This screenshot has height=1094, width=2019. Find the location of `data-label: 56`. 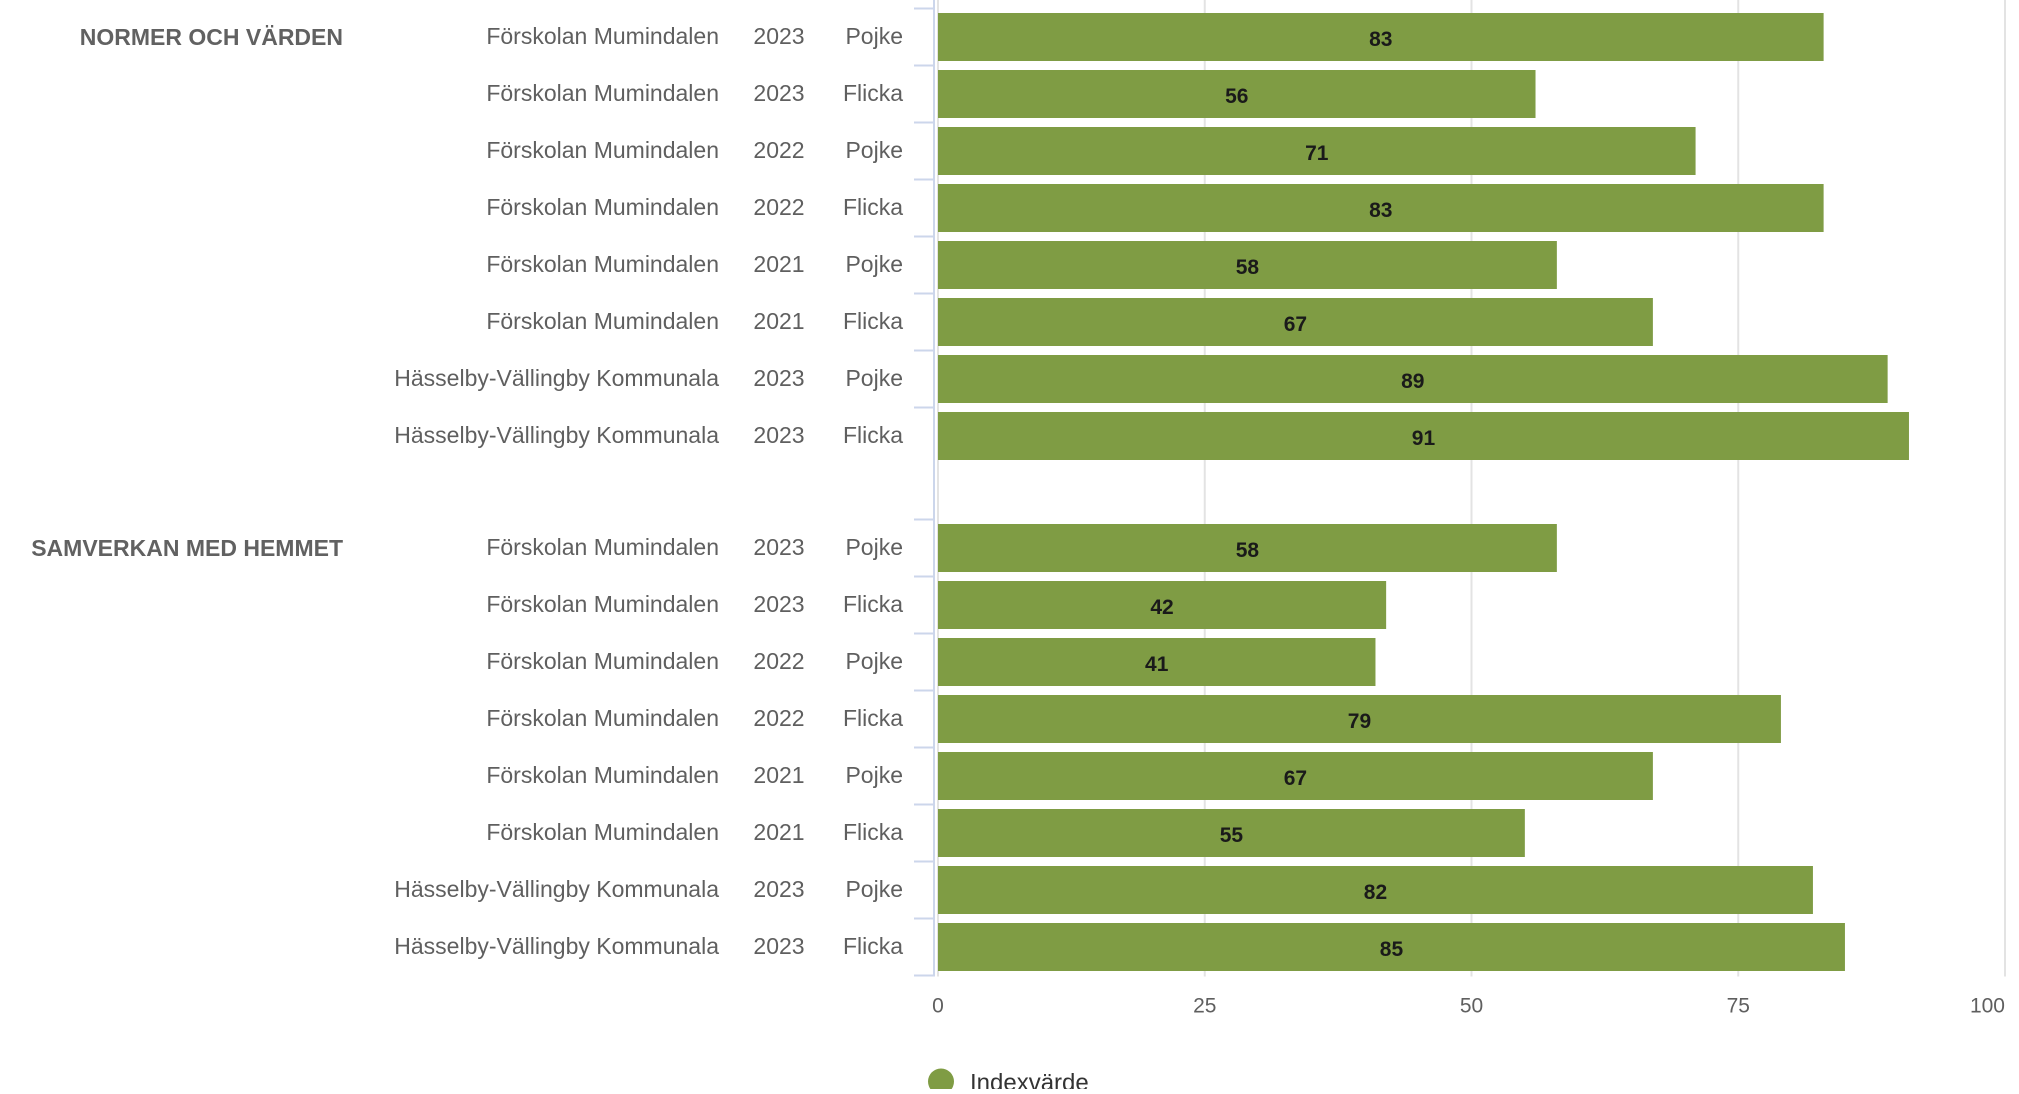

data-label: 56 is located at coordinates (1236, 96).